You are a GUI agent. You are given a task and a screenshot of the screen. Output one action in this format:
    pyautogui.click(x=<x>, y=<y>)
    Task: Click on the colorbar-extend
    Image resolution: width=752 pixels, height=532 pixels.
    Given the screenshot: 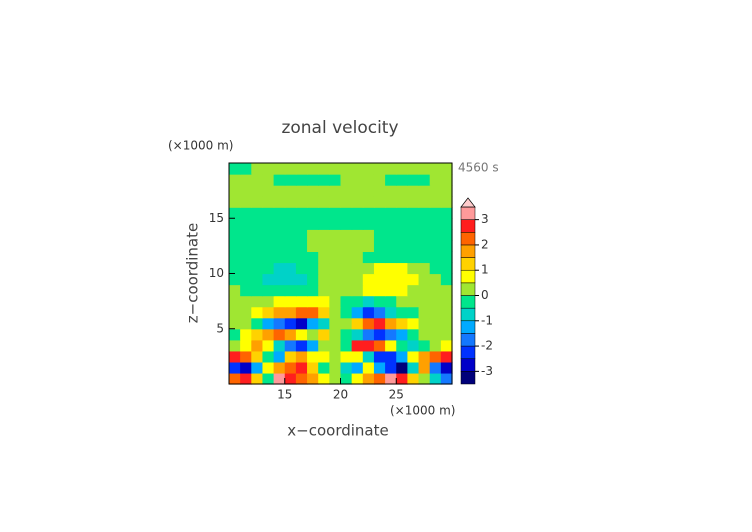 What is the action you would take?
    pyautogui.click(x=468, y=202)
    